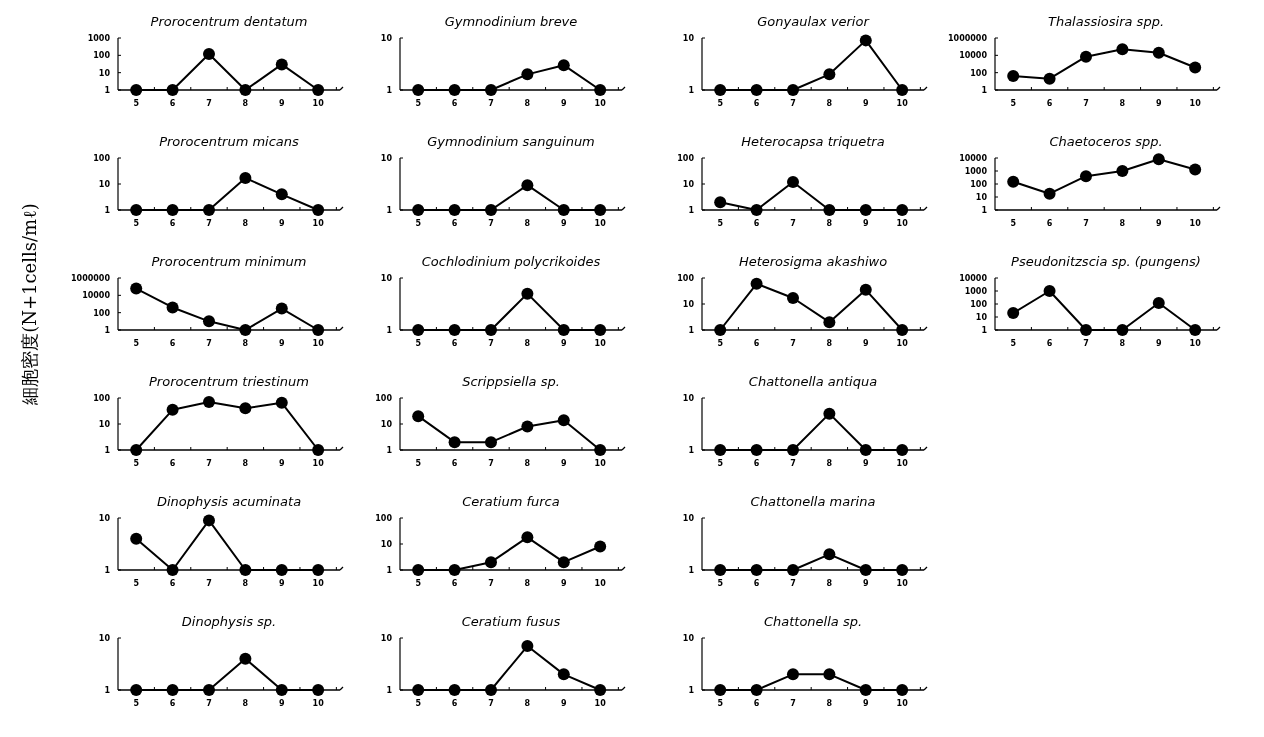 This screenshot has width=1264, height=737. Describe the element at coordinates (813, 261) in the screenshot. I see `chart-title: Heterosigma akashiwo` at that location.